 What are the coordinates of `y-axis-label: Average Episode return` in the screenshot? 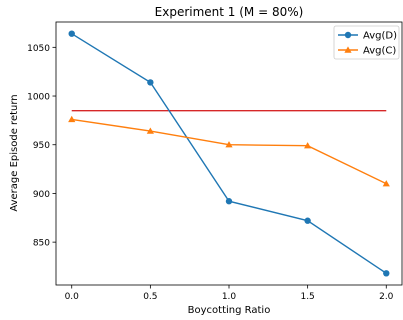 It's located at (14, 152).